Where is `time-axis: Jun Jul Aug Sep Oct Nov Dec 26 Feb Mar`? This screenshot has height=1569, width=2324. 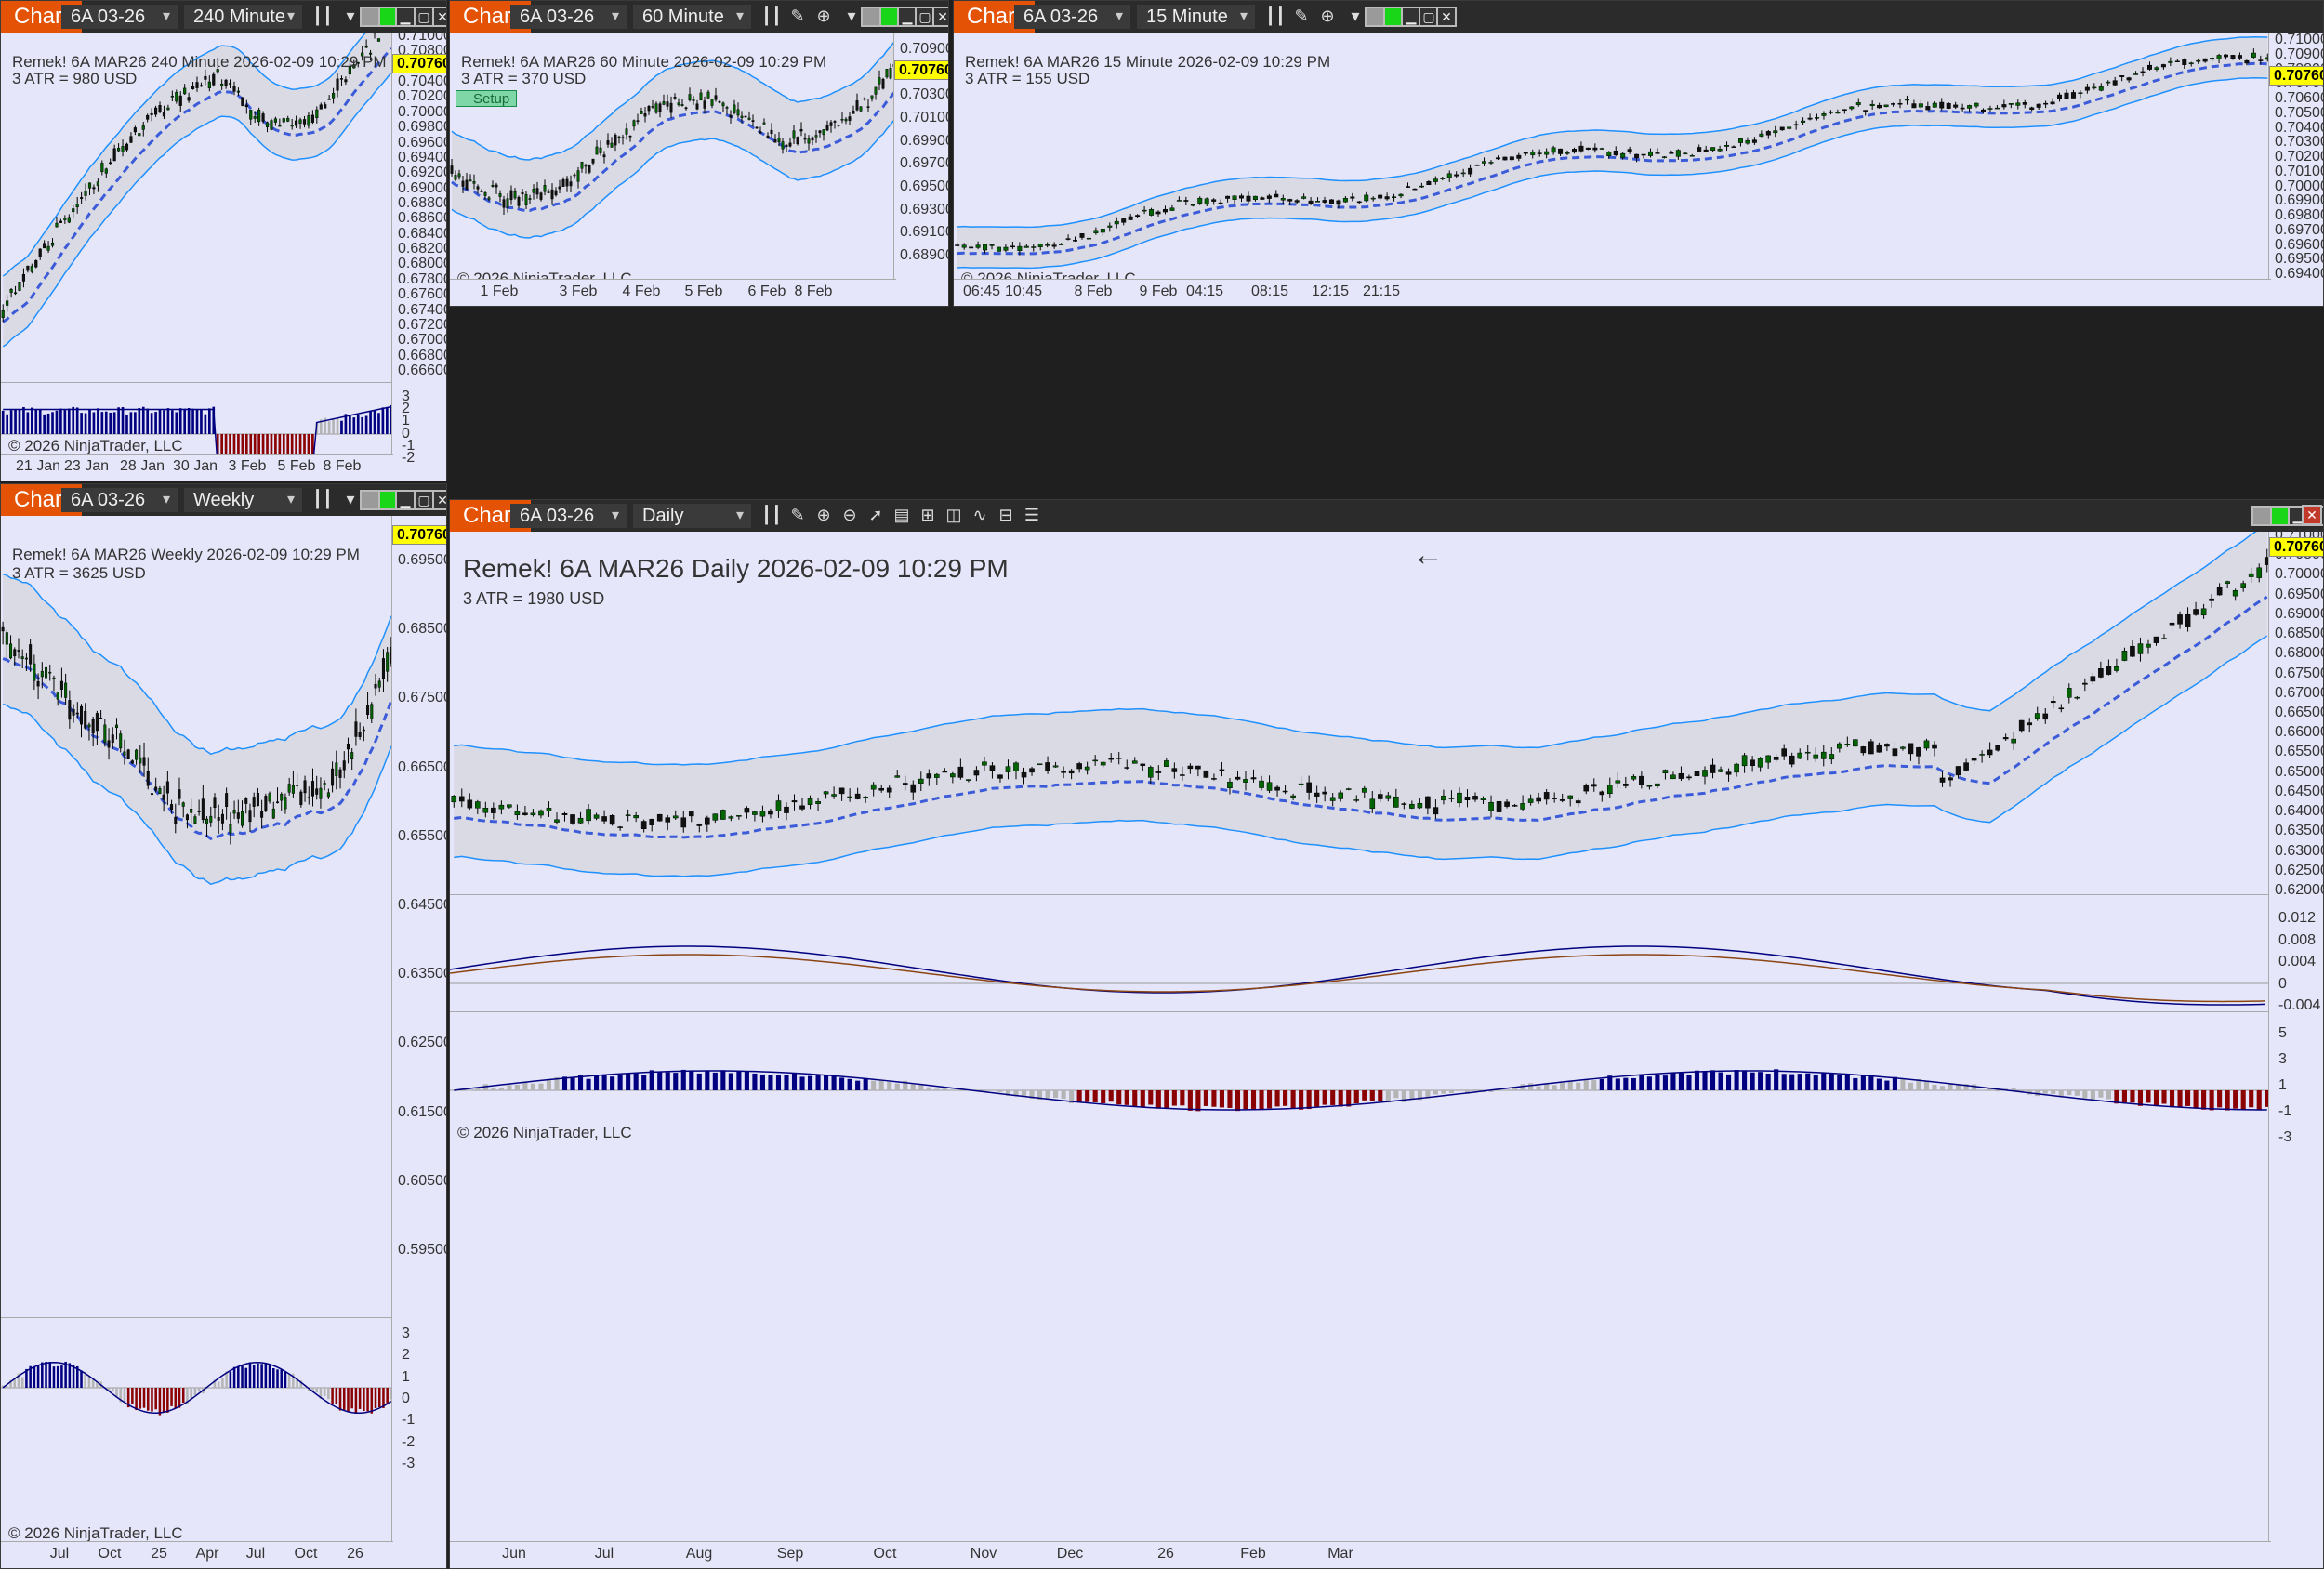
time-axis: Jun Jul Aug Sep Oct Nov Dec 26 Feb Mar is located at coordinates (1360, 1554).